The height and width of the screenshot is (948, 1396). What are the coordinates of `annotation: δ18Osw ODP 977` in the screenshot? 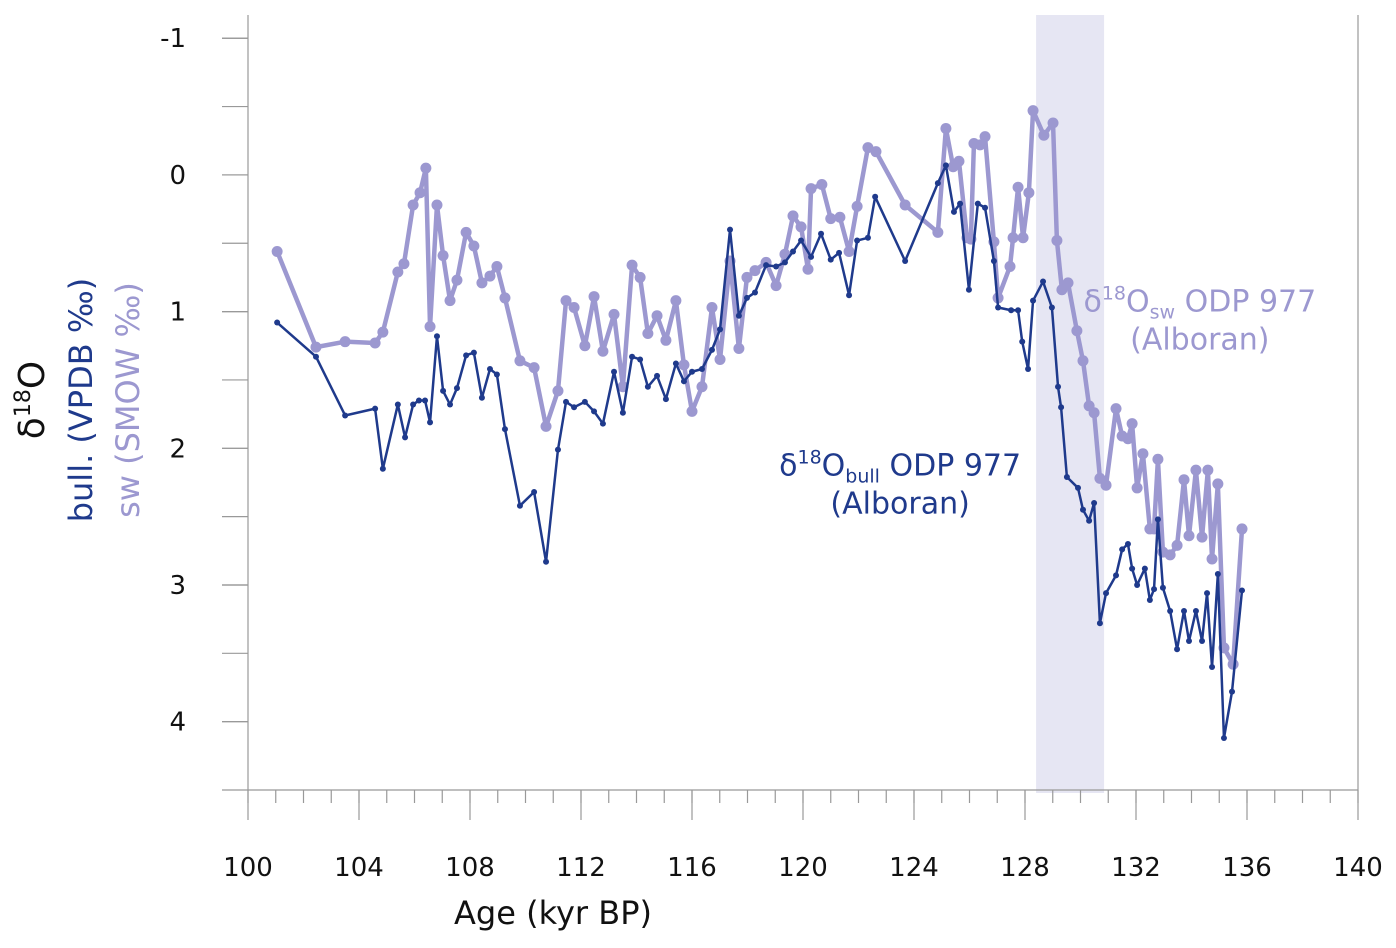 It's located at (1199, 303).